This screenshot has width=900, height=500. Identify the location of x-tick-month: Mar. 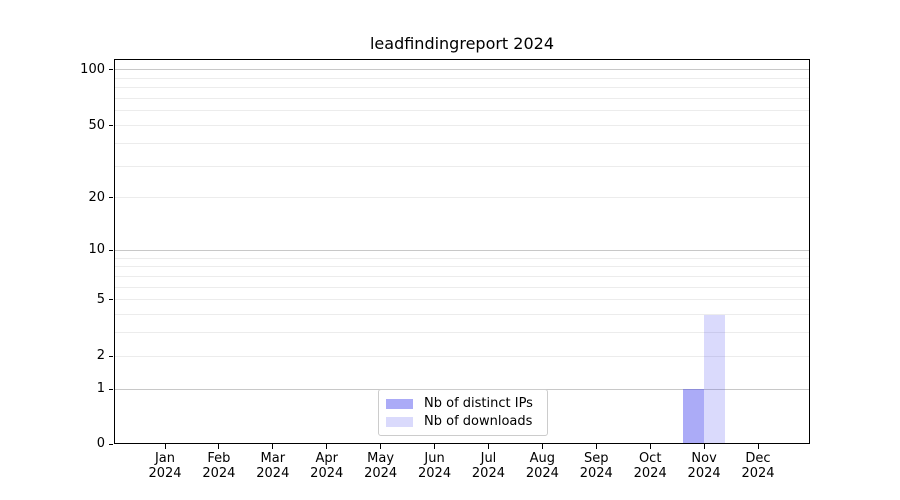
(273, 458).